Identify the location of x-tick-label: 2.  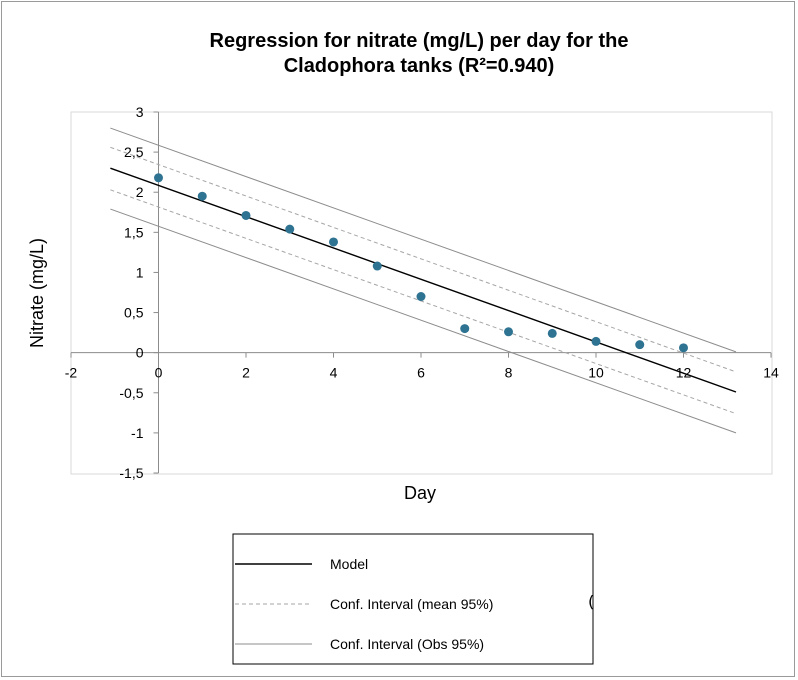
(246, 373).